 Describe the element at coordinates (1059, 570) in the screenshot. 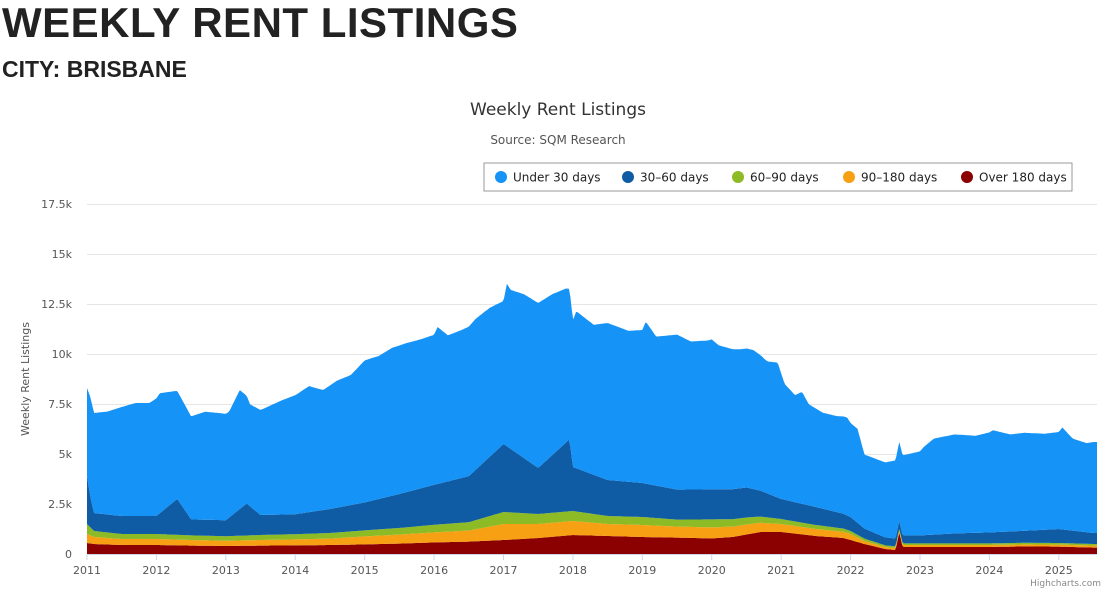

I see `x-tick-label: 2025` at that location.